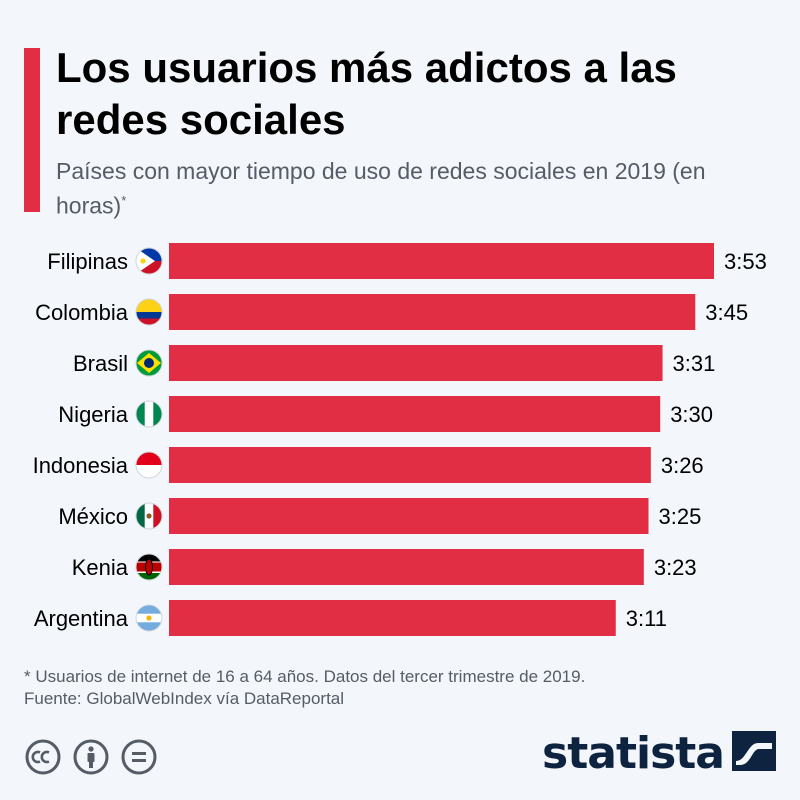  What do you see at coordinates (149, 618) in the screenshot?
I see `argentina-flag-icon` at bounding box center [149, 618].